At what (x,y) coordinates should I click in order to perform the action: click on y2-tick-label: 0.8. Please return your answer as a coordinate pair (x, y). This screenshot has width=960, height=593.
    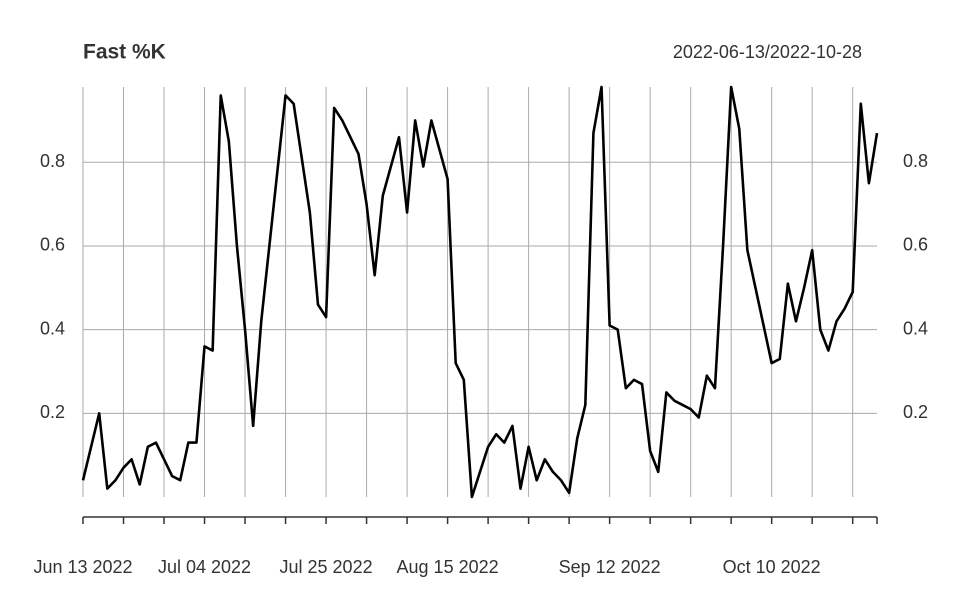
    Looking at the image, I should click on (915, 161).